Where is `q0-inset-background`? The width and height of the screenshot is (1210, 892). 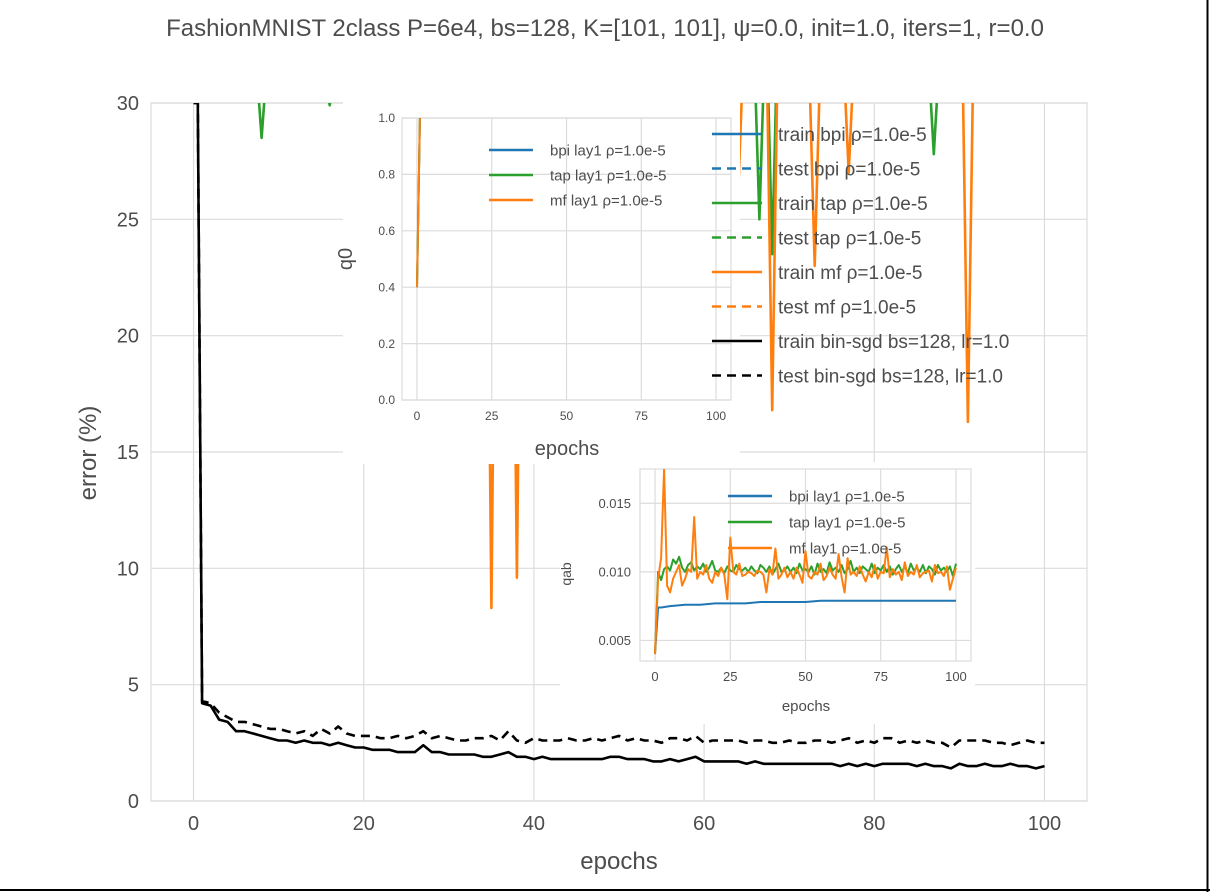 q0-inset-background is located at coordinates (541, 282).